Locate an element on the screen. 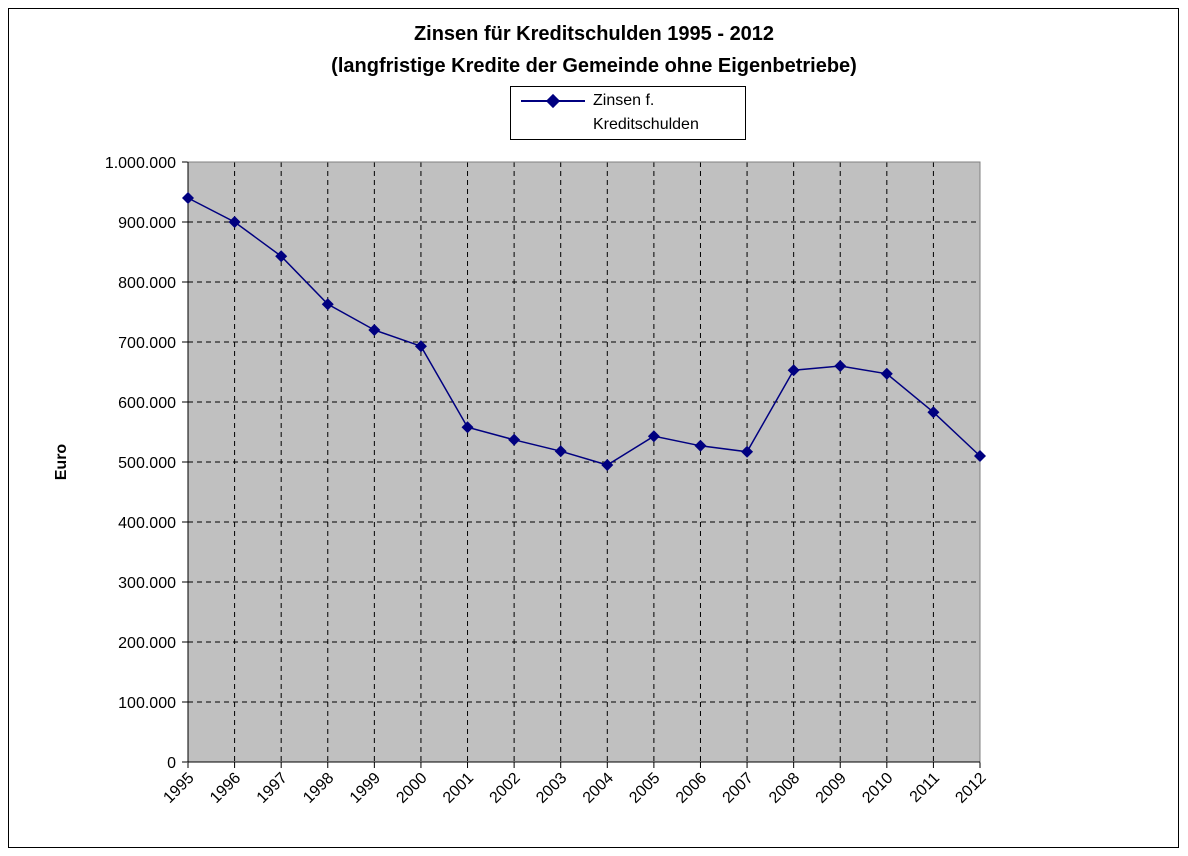 Image resolution: width=1188 pixels, height=856 pixels. y-tick-label: 800.000 is located at coordinates (147, 283).